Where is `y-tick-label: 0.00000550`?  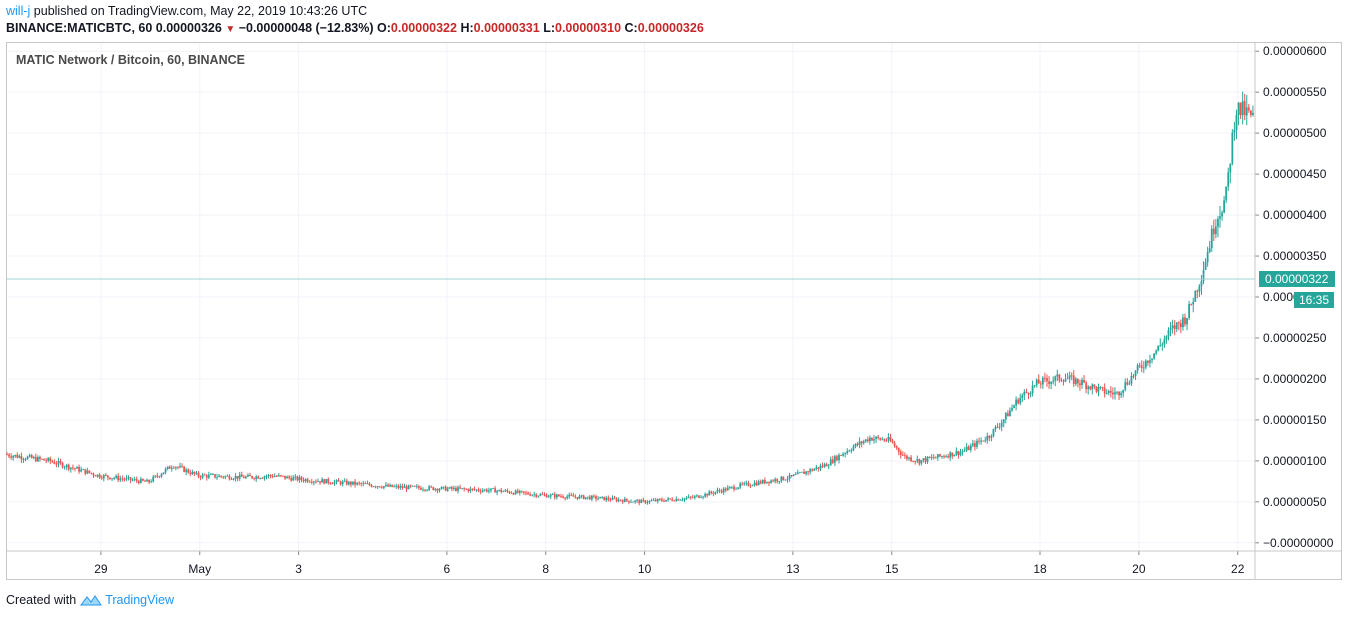
y-tick-label: 0.00000550 is located at coordinates (1295, 92).